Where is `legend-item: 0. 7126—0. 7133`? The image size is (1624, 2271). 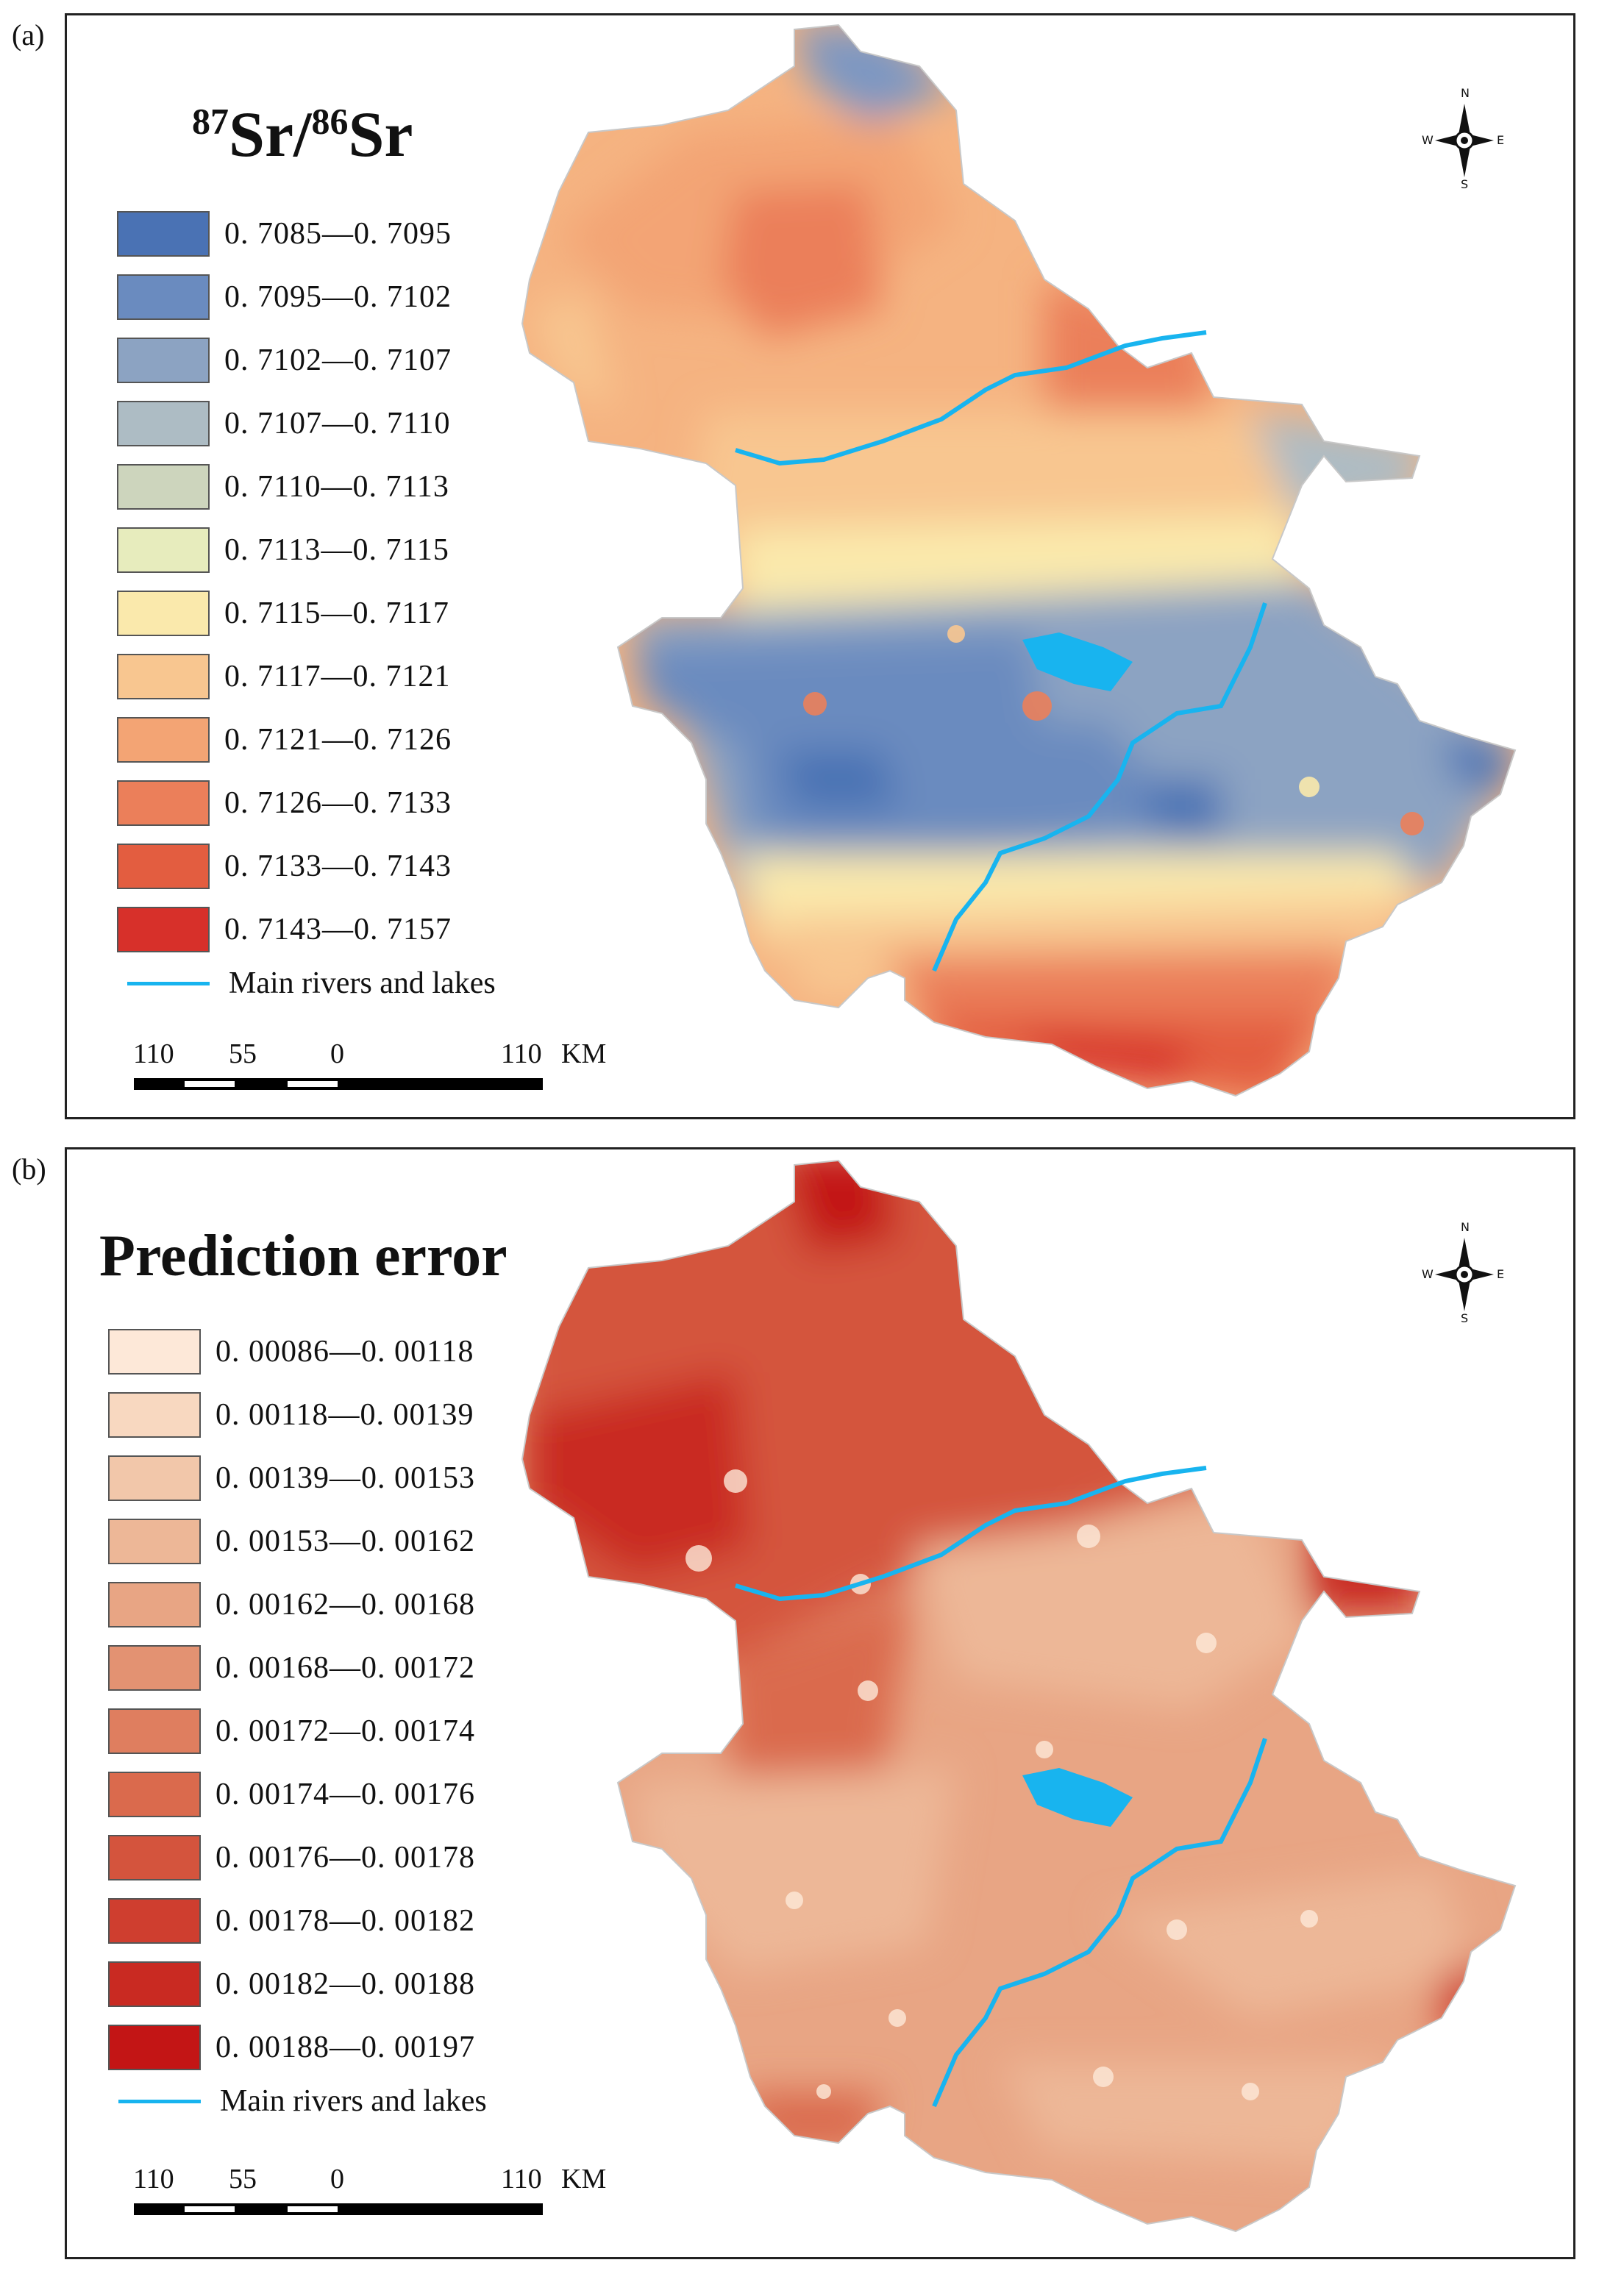 legend-item: 0. 7126—0. 7133 is located at coordinates (306, 803).